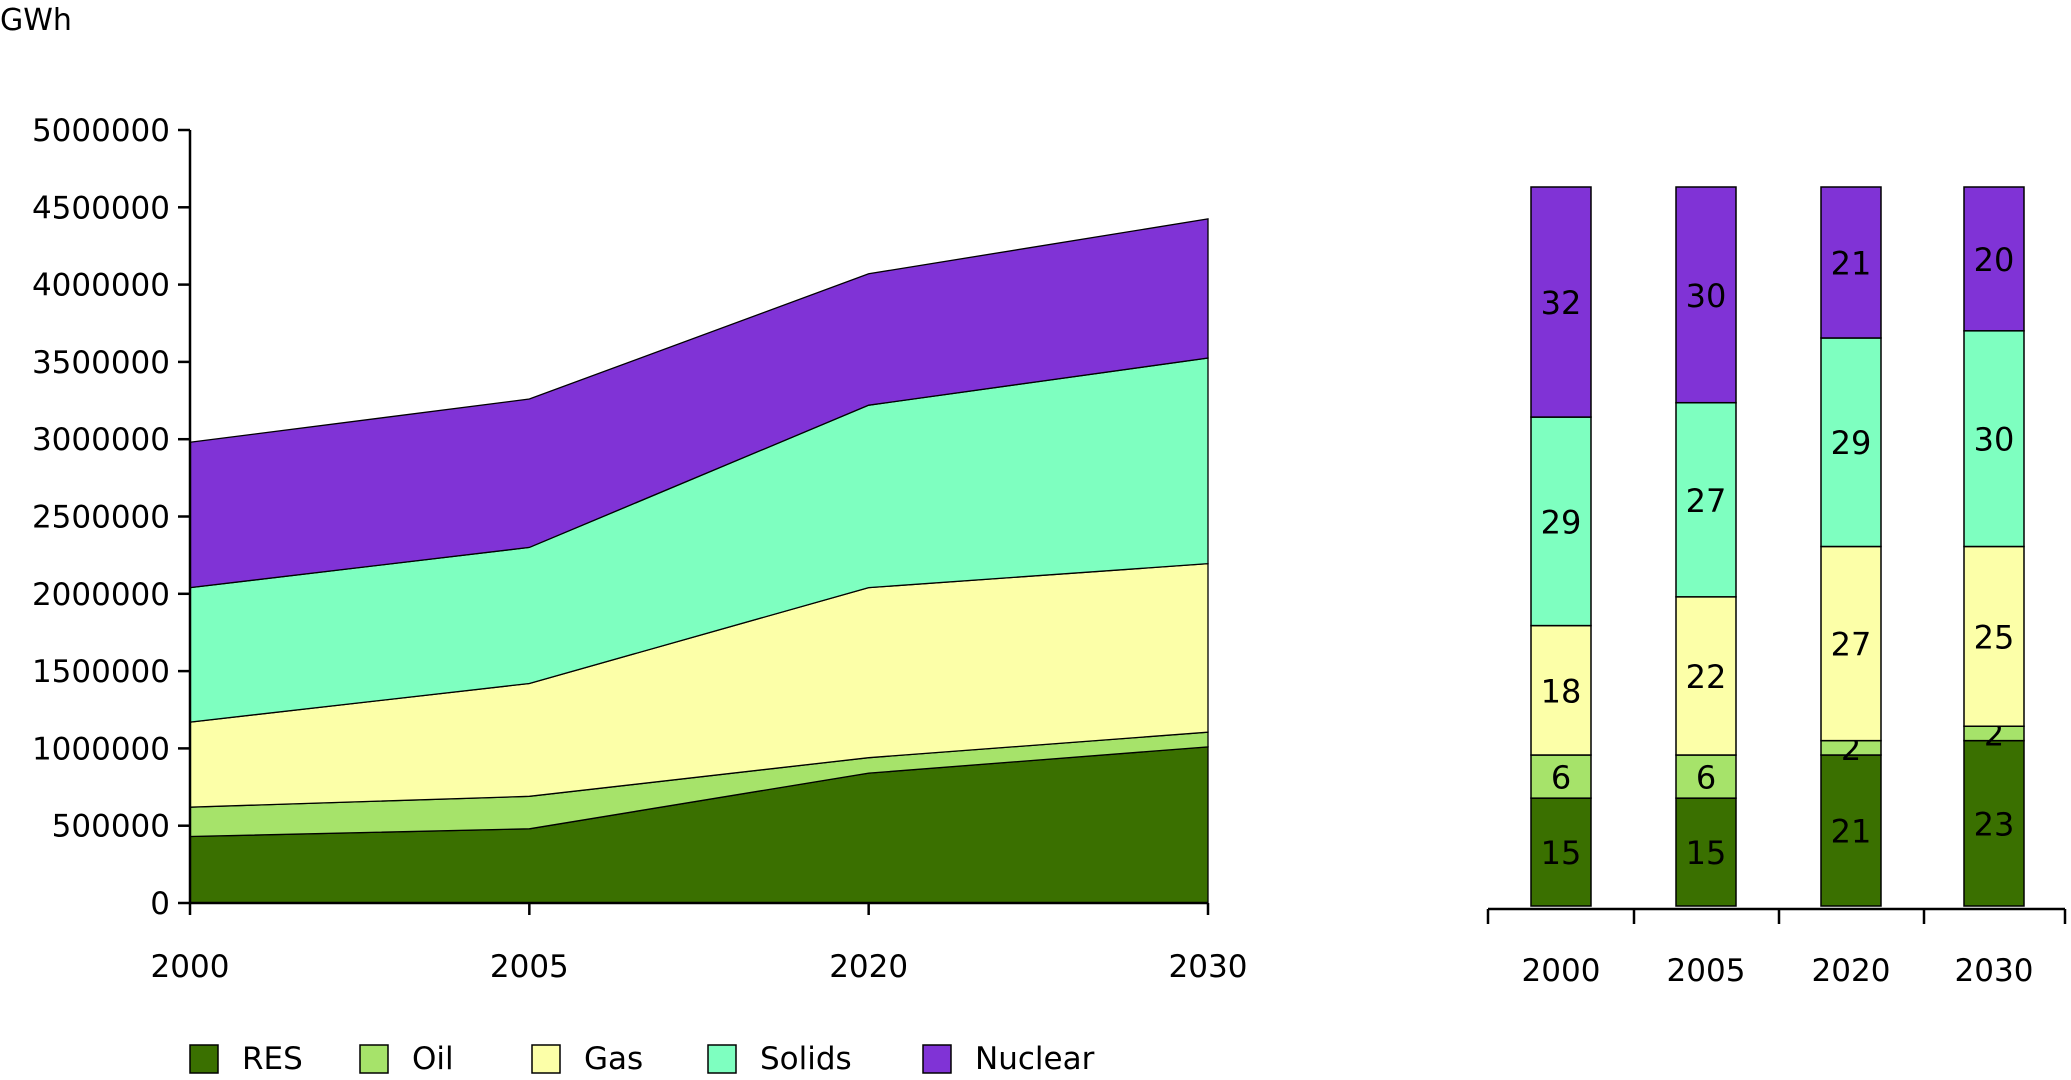 This screenshot has height=1080, width=2071. I want to click on data-label-nuclear: 21, so click(1851, 263).